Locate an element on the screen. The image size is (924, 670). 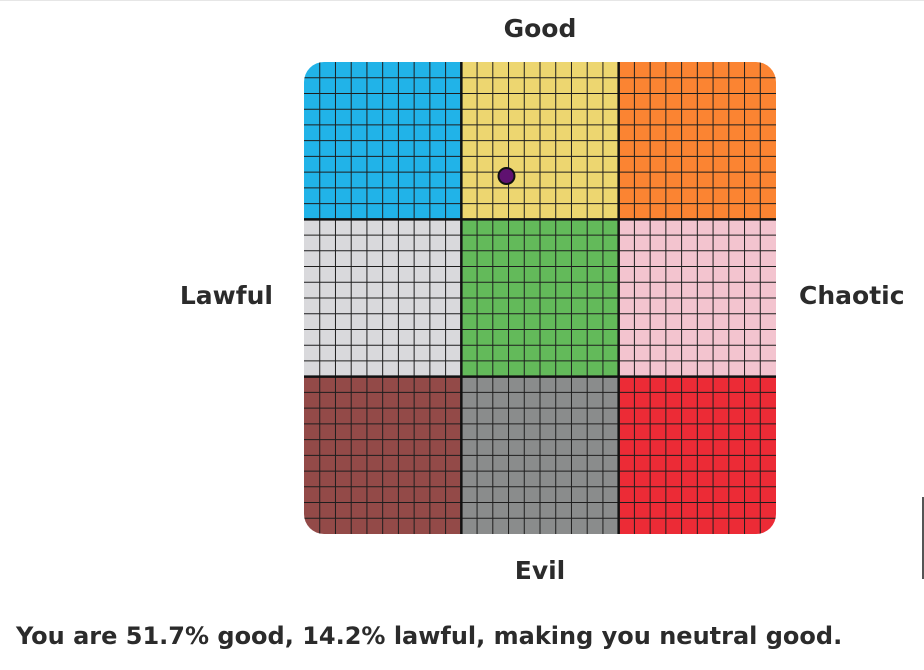
axis-label-chaotic: Chaotic is located at coordinates (852, 295).